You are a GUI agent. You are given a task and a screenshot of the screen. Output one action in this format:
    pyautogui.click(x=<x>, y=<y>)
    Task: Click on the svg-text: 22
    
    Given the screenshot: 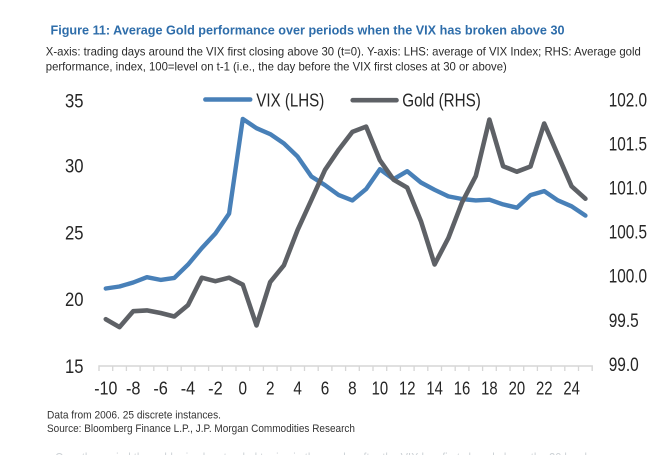 What is the action you would take?
    pyautogui.click(x=544, y=387)
    